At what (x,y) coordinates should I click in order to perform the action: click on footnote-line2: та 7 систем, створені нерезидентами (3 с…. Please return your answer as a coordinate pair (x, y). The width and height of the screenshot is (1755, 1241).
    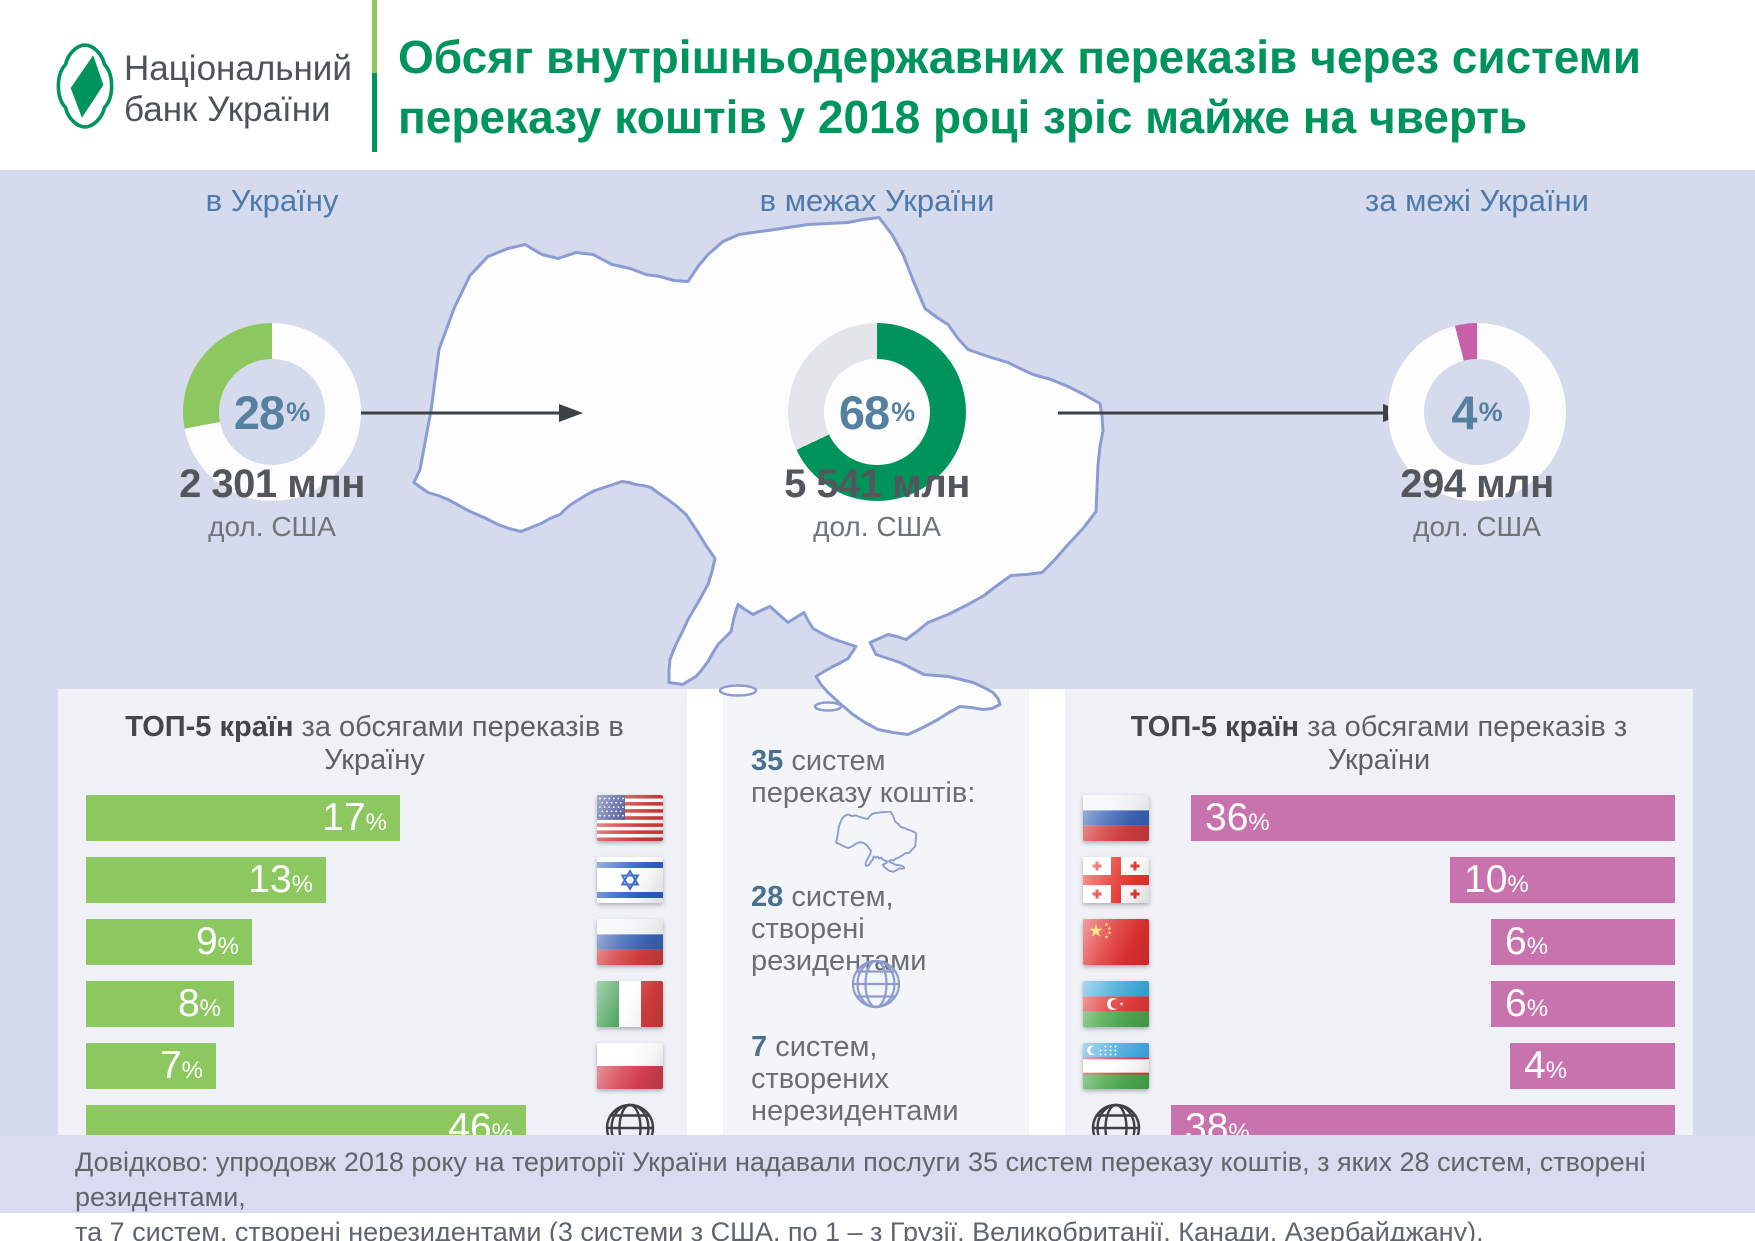
    Looking at the image, I should click on (779, 1229).